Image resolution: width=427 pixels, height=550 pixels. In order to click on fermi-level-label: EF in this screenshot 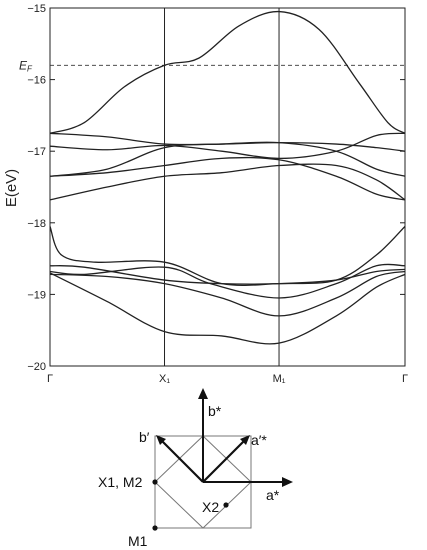, I will do `click(26, 65)`.